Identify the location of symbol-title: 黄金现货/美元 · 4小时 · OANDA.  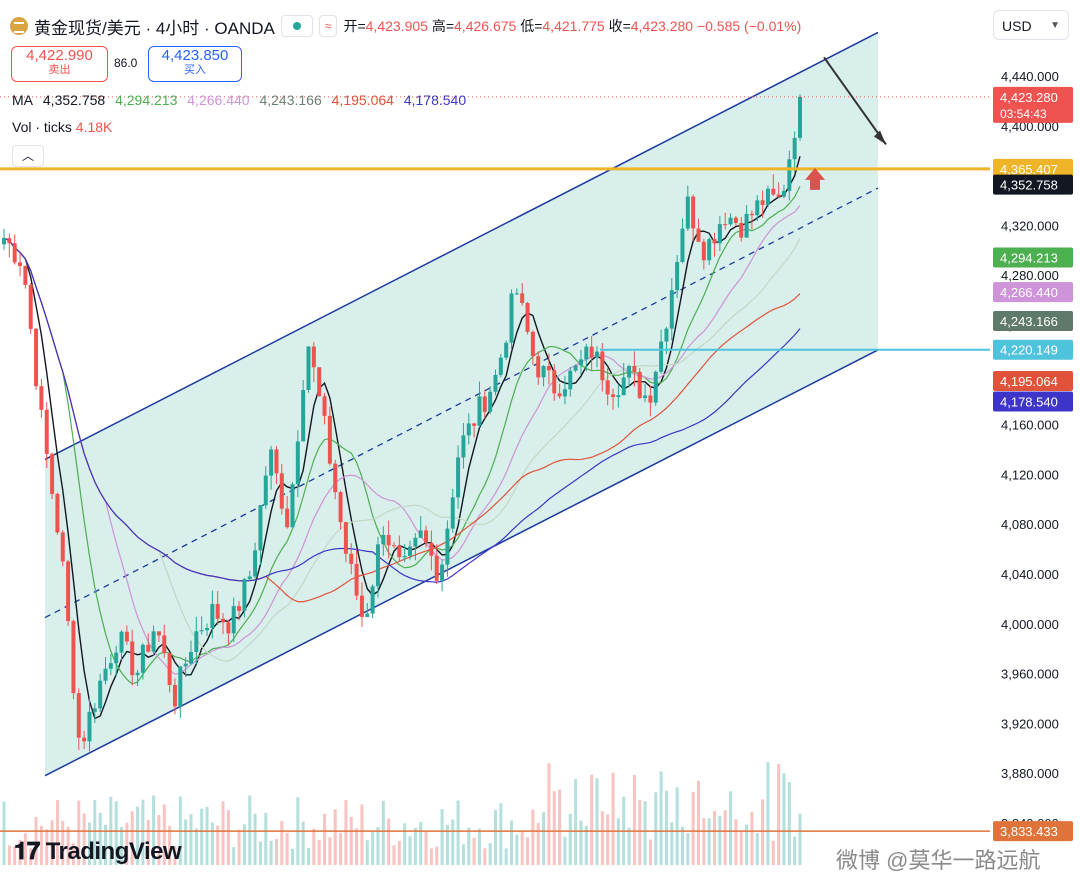
(154, 28).